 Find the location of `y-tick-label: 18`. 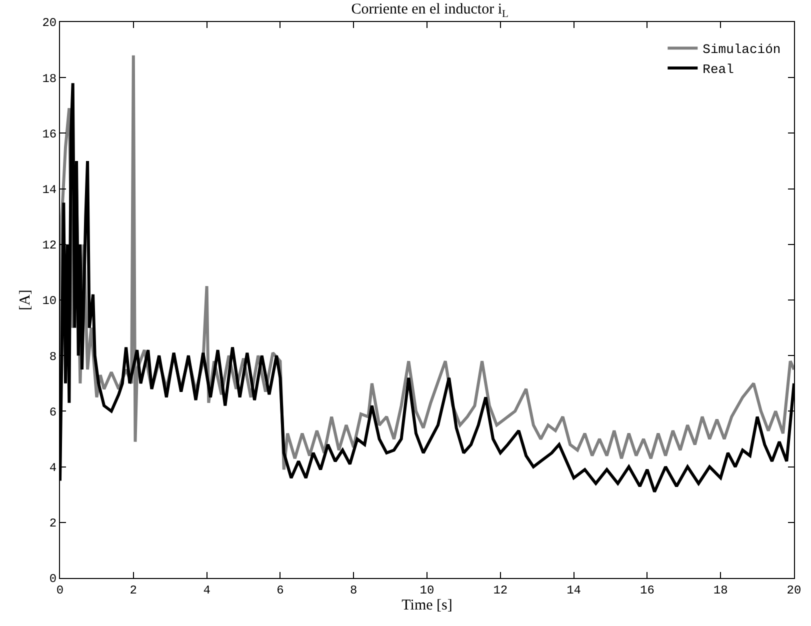

y-tick-label: 18 is located at coordinates (49, 79).